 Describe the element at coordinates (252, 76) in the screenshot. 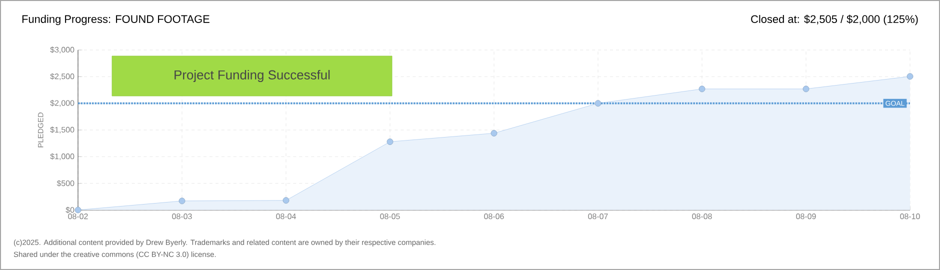

I see `annotation: Project Funding Successful` at that location.